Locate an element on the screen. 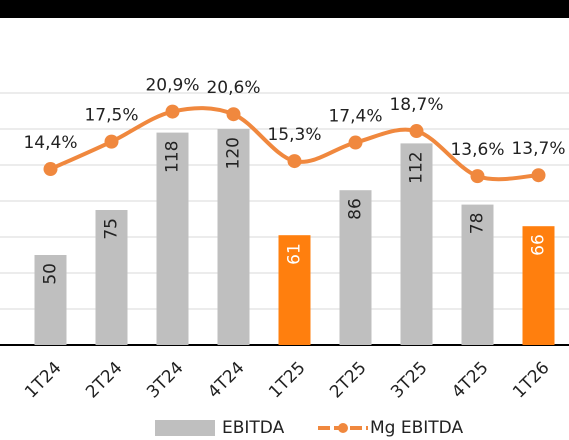  bar-value-label: 120 is located at coordinates (234, 153).